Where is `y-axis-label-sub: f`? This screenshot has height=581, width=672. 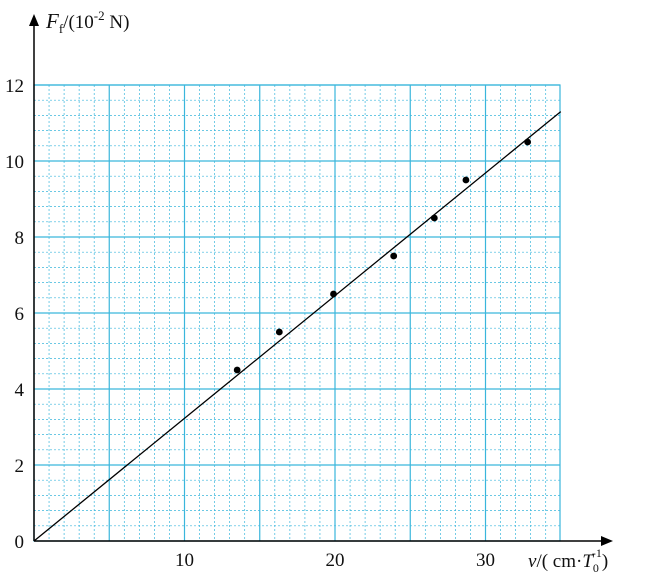
y-axis-label-sub: f is located at coordinates (61, 28).